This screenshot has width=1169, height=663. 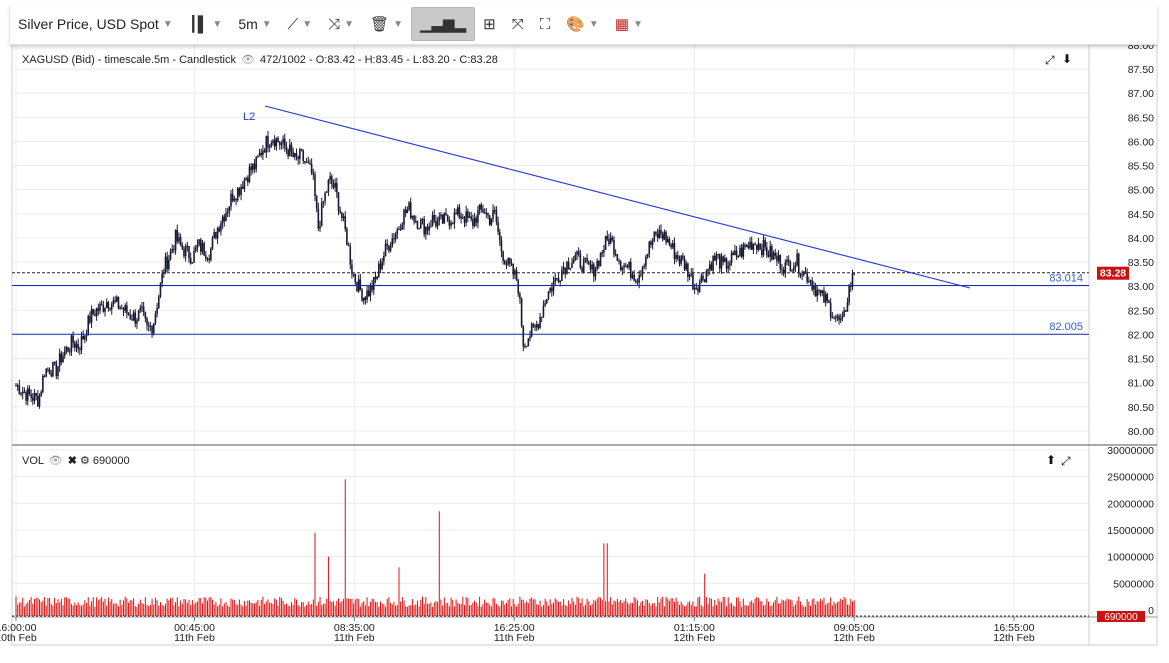 What do you see at coordinates (489, 24) in the screenshot?
I see `crosshair-button: ⊞` at bounding box center [489, 24].